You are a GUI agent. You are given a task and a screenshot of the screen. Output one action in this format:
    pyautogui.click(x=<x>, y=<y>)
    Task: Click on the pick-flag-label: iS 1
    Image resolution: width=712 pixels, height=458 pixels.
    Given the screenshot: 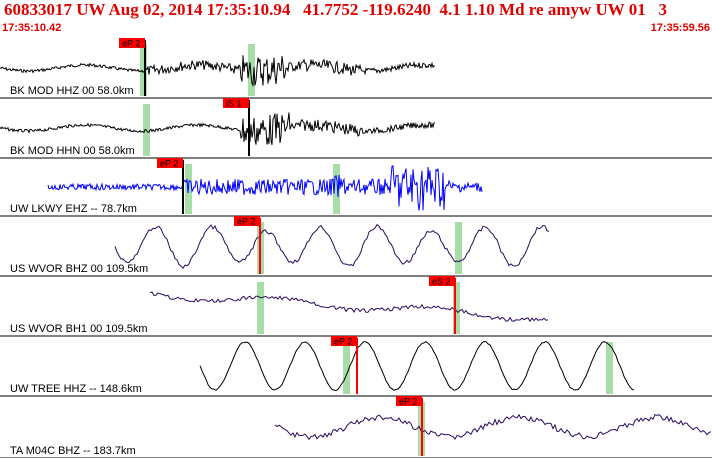 What is the action you would take?
    pyautogui.click(x=234, y=104)
    